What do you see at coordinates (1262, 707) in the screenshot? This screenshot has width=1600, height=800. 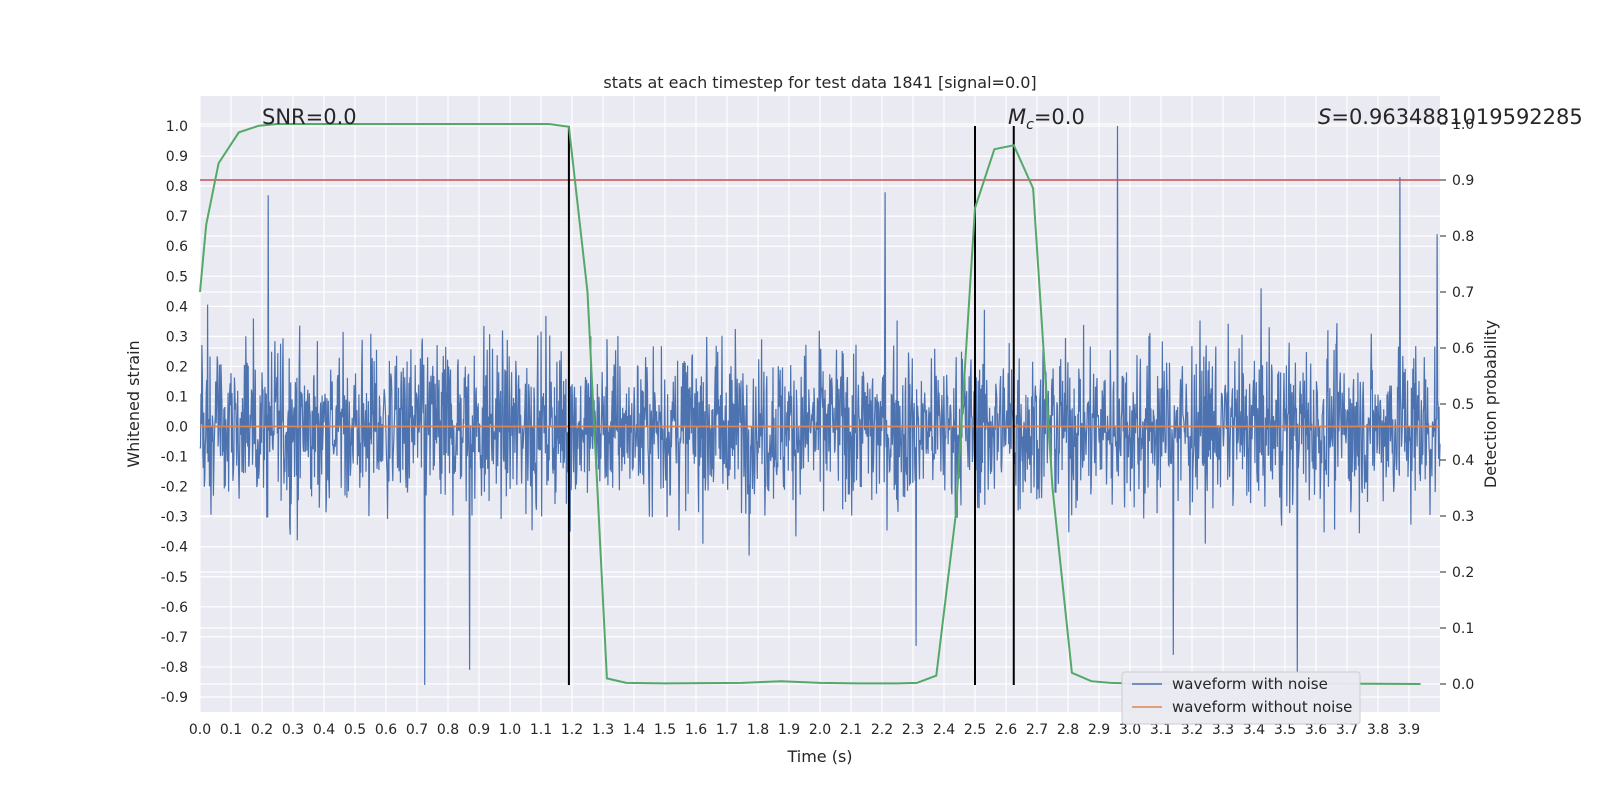 I see `legend-label-clean: waveform without noise` at bounding box center [1262, 707].